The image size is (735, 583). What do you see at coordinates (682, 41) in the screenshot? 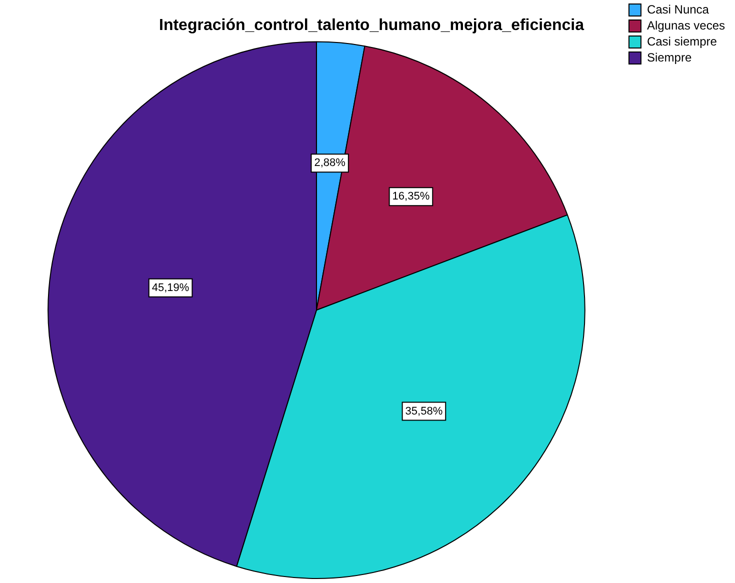
I see `legend-label: Casi siempre` at bounding box center [682, 41].